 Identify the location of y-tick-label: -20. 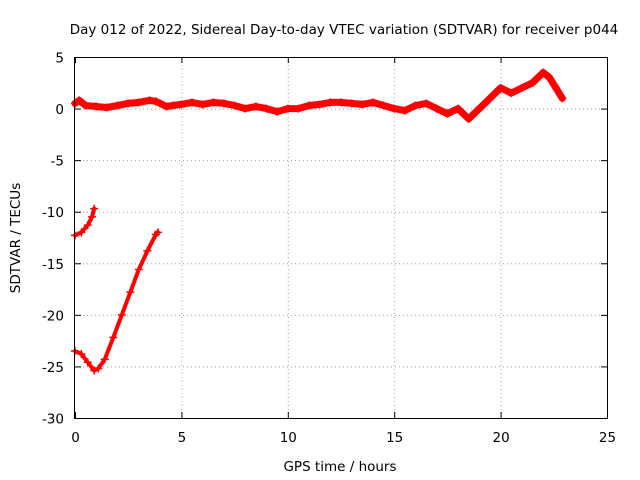
(53, 316).